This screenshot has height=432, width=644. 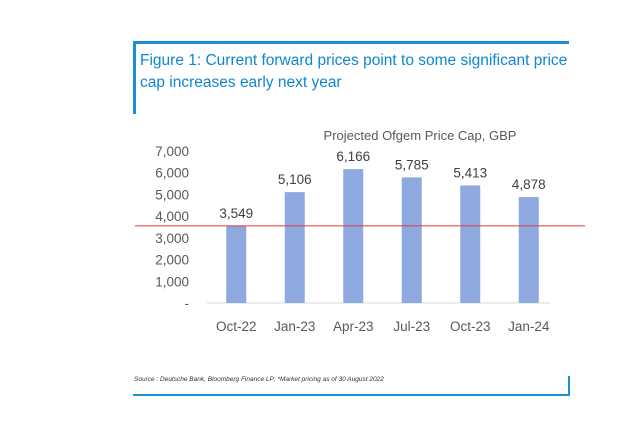 What do you see at coordinates (383, 326) in the screenshot?
I see `x-axis: Oct-22 Jan-23 Apr-23 Jul-23 Oct-23 Jan-24` at bounding box center [383, 326].